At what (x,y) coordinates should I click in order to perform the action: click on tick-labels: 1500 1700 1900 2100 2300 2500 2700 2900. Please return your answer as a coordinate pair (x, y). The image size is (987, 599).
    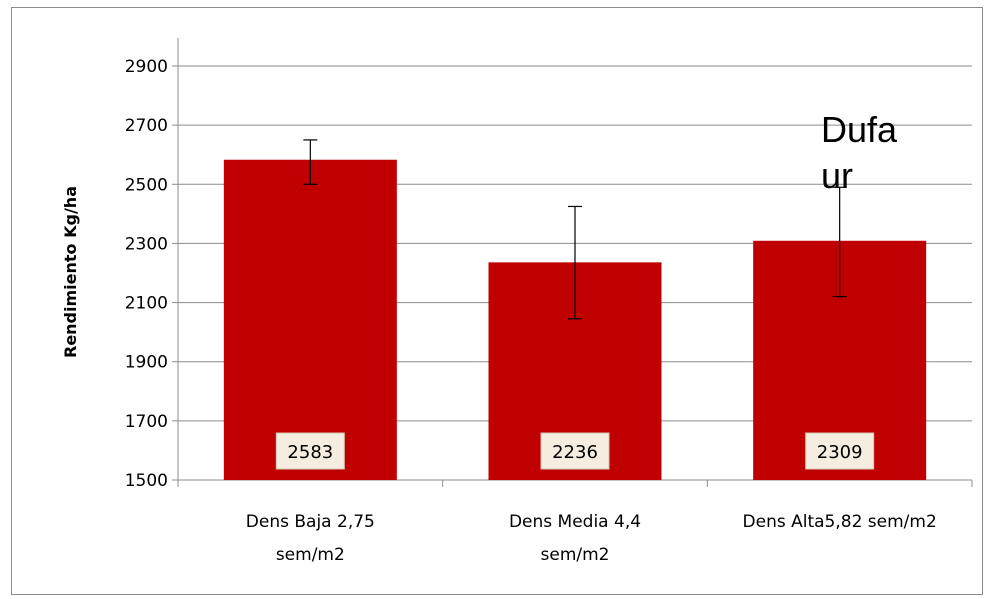
    Looking at the image, I should click on (146, 274).